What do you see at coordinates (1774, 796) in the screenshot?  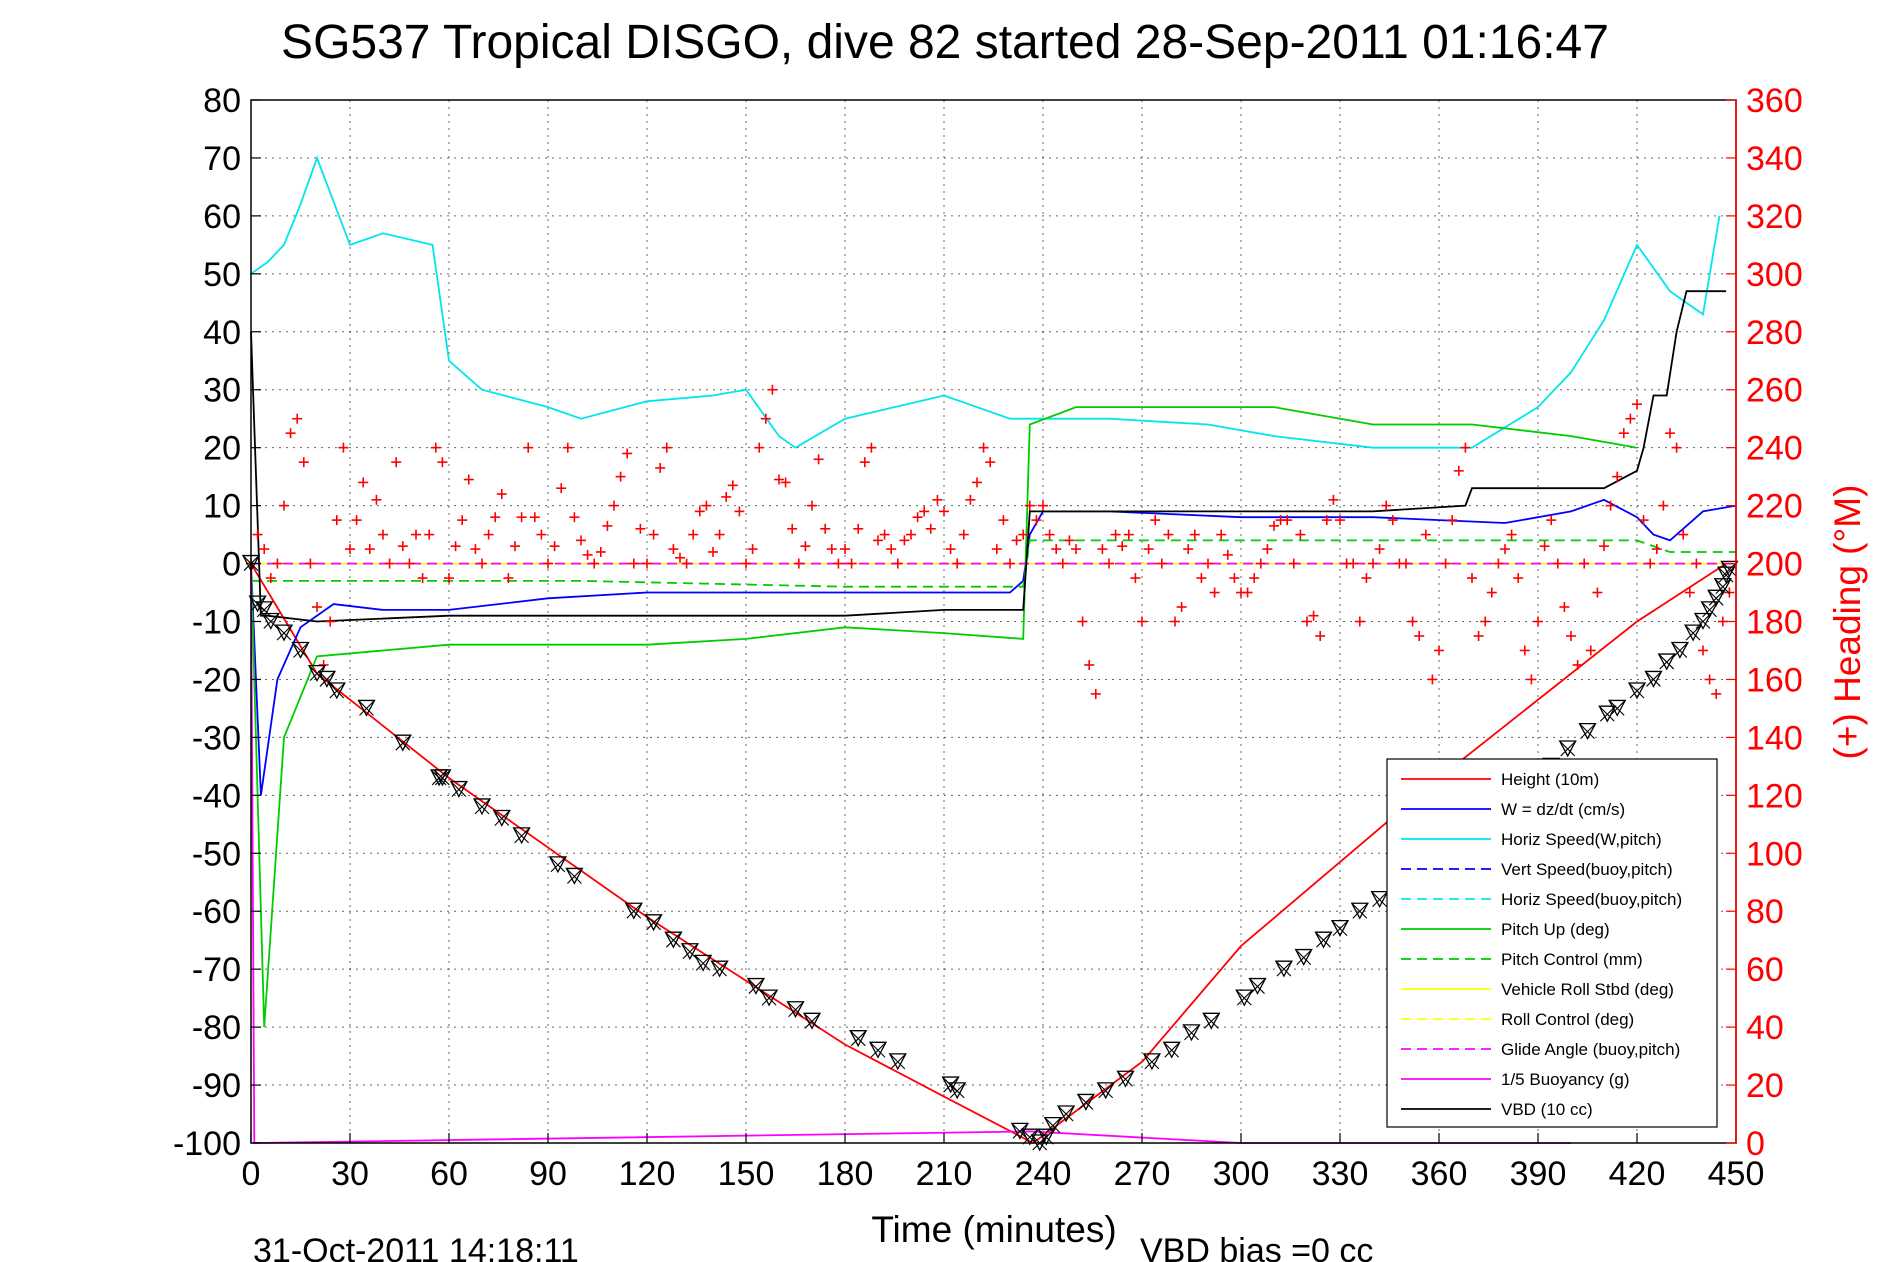 I see `y-right-tick-label: 120` at bounding box center [1774, 796].